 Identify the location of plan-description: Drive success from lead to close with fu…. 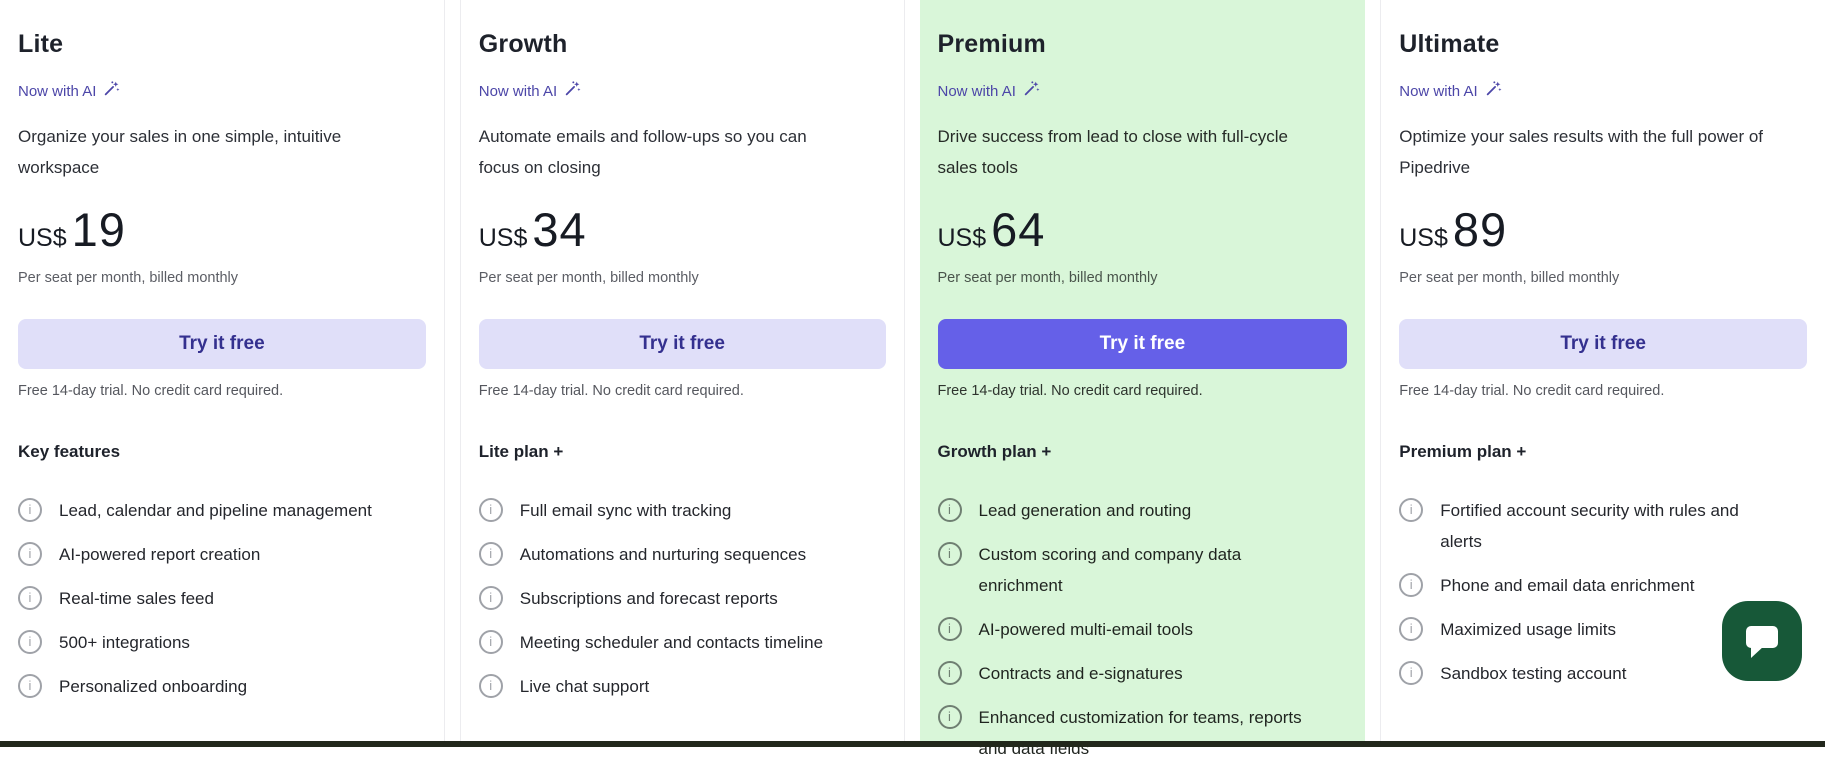
(1143, 152).